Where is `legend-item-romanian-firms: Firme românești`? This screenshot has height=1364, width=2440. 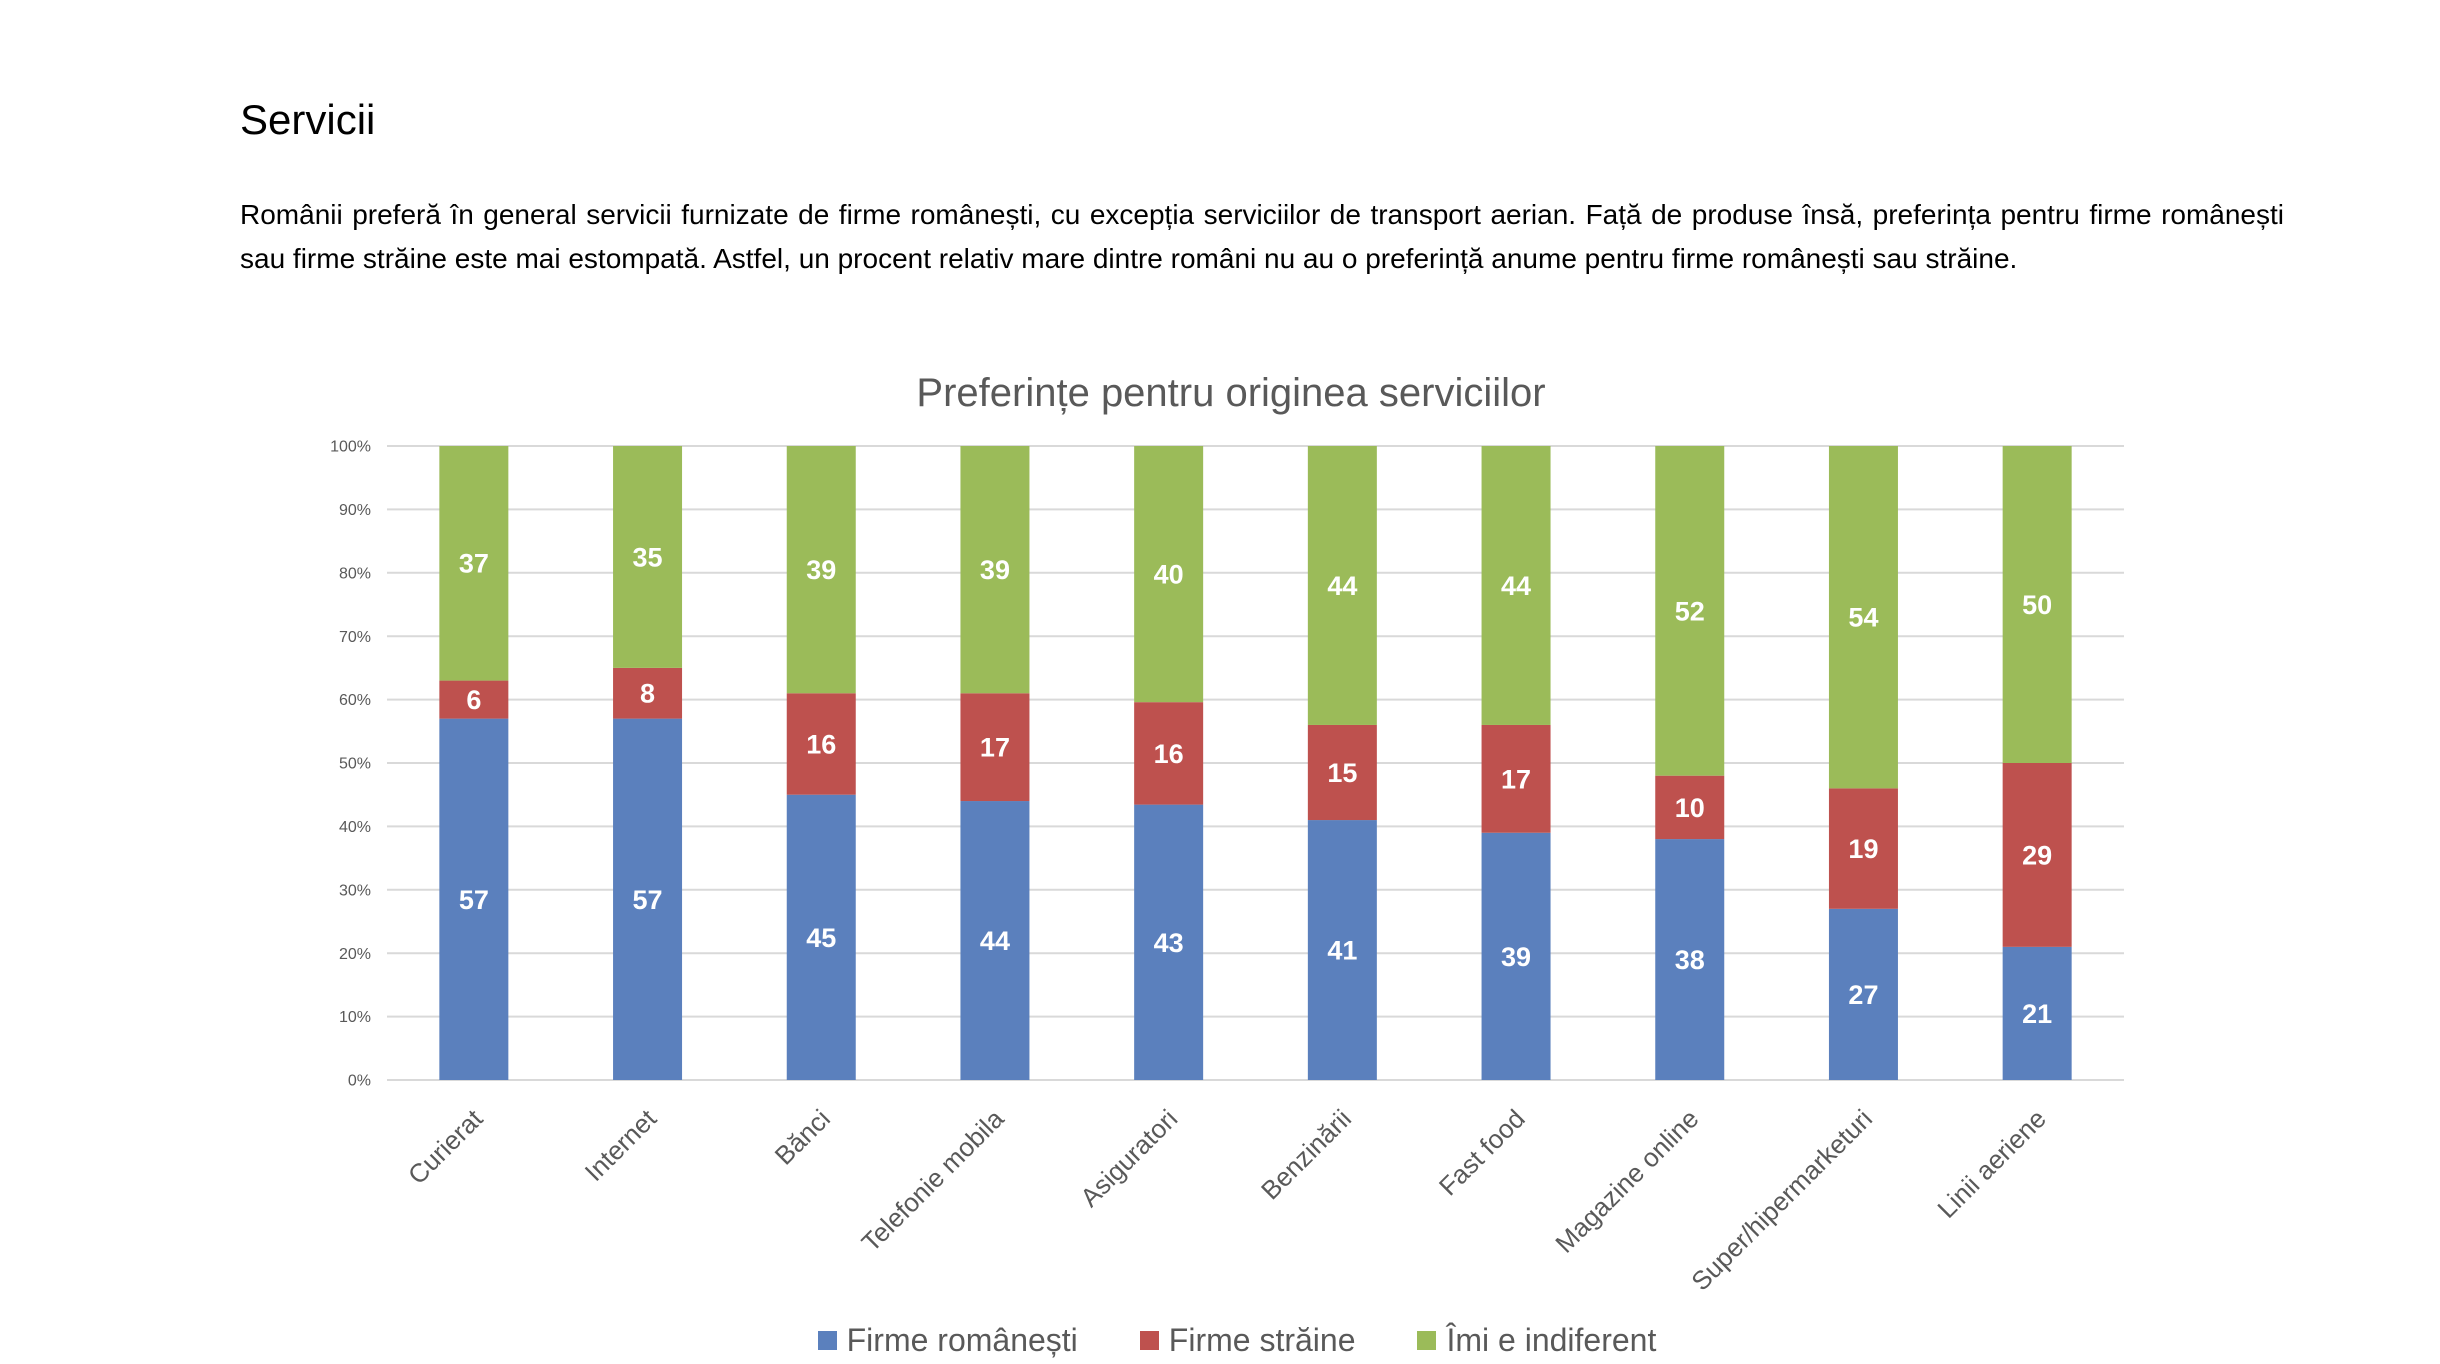
legend-item-romanian-firms: Firme românești is located at coordinates (947, 1340).